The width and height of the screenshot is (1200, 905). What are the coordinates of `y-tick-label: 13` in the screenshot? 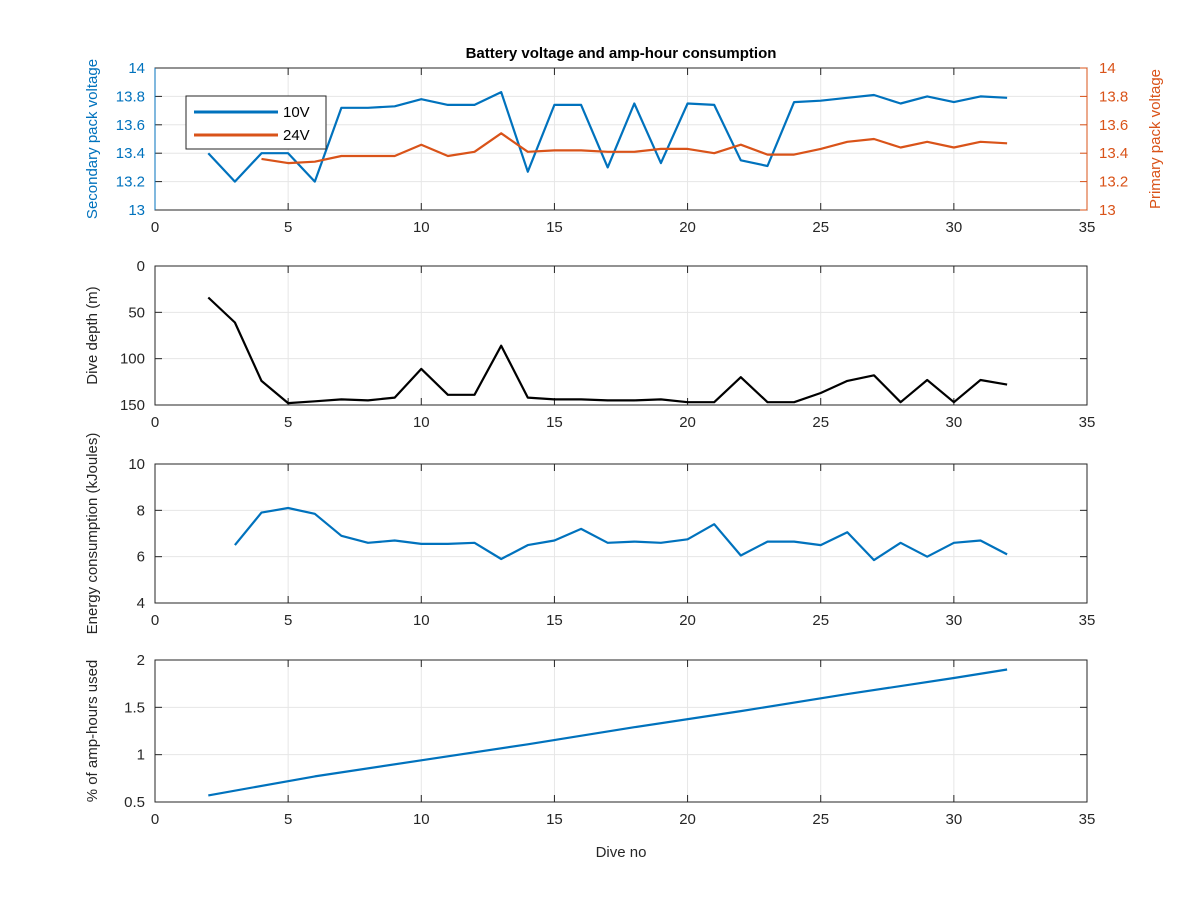 It's located at (136, 210).